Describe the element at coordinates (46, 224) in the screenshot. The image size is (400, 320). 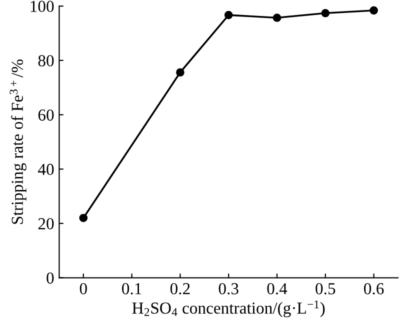
I see `y-tick-label: 20` at that location.